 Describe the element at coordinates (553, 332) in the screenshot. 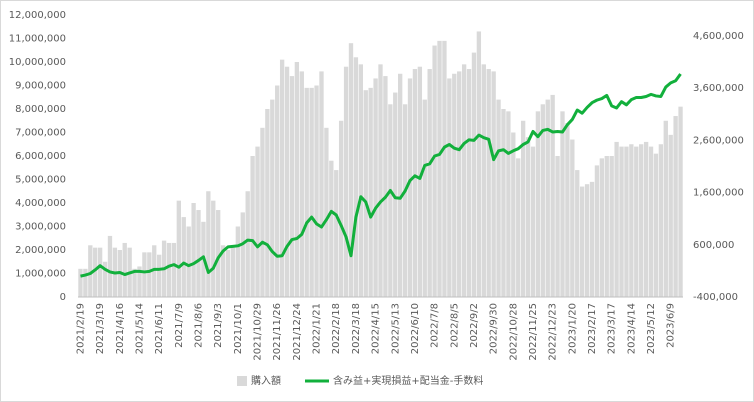

I see `x-tick-label: 2022/12/23` at that location.